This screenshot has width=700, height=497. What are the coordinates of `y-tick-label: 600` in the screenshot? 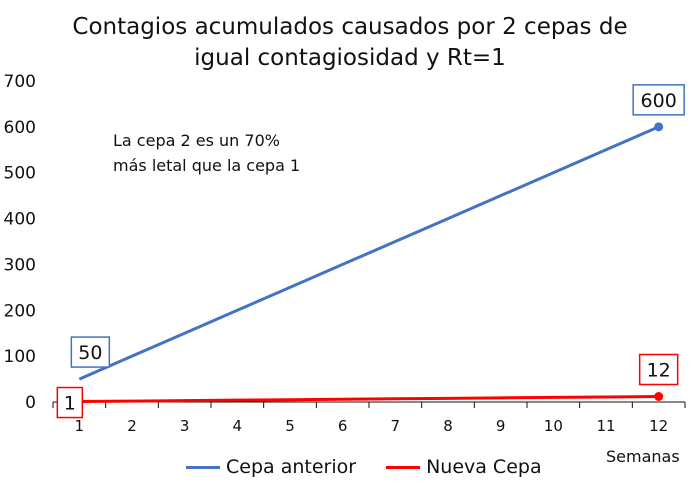 It's located at (20, 128).